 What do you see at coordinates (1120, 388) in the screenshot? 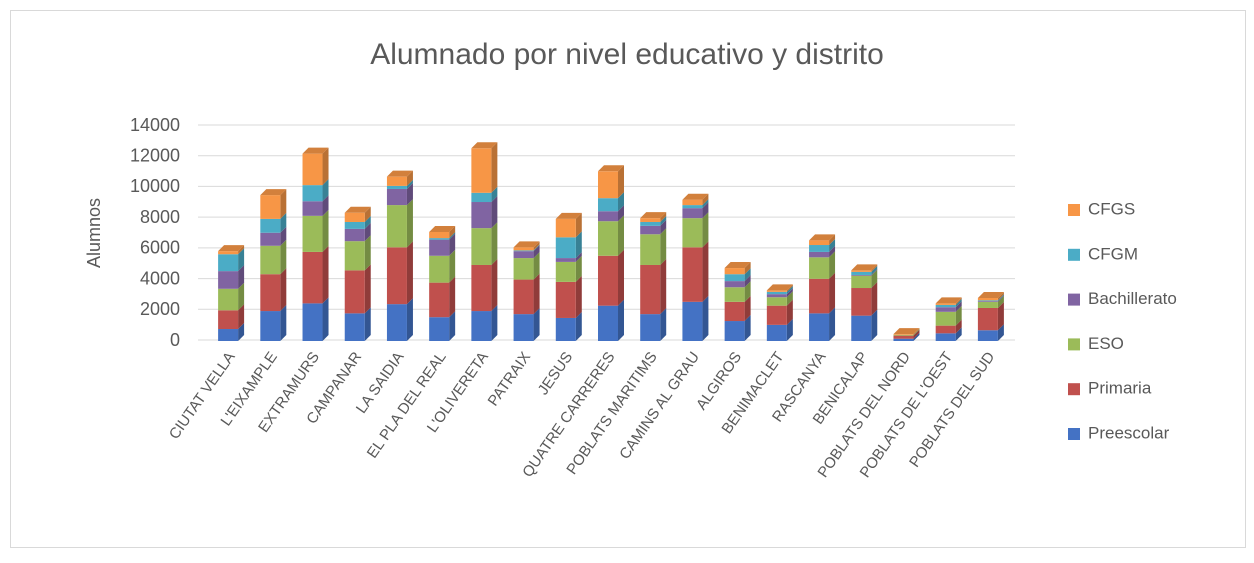
I see `legend-label: Primaria` at bounding box center [1120, 388].